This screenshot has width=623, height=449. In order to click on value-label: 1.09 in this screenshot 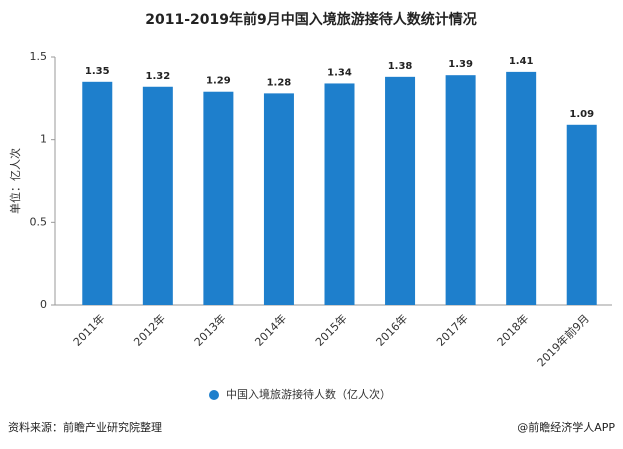, I will do `click(581, 114)`.